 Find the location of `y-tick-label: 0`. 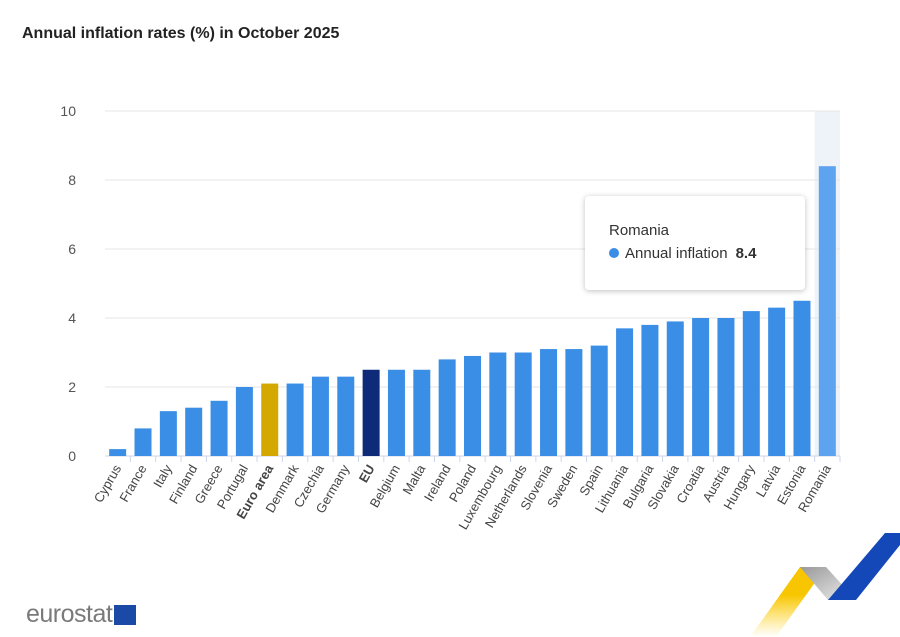

y-tick-label: 0 is located at coordinates (72, 456).